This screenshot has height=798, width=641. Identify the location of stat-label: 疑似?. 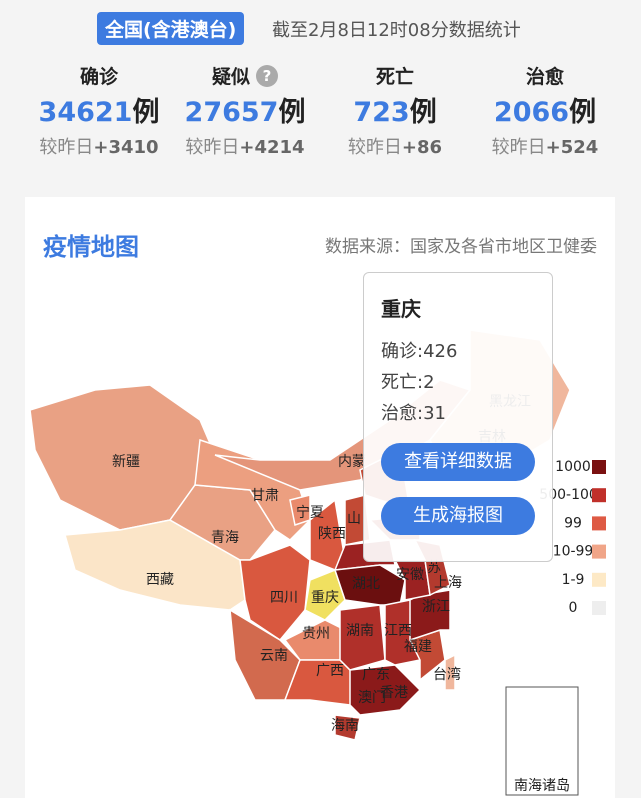
(245, 76).